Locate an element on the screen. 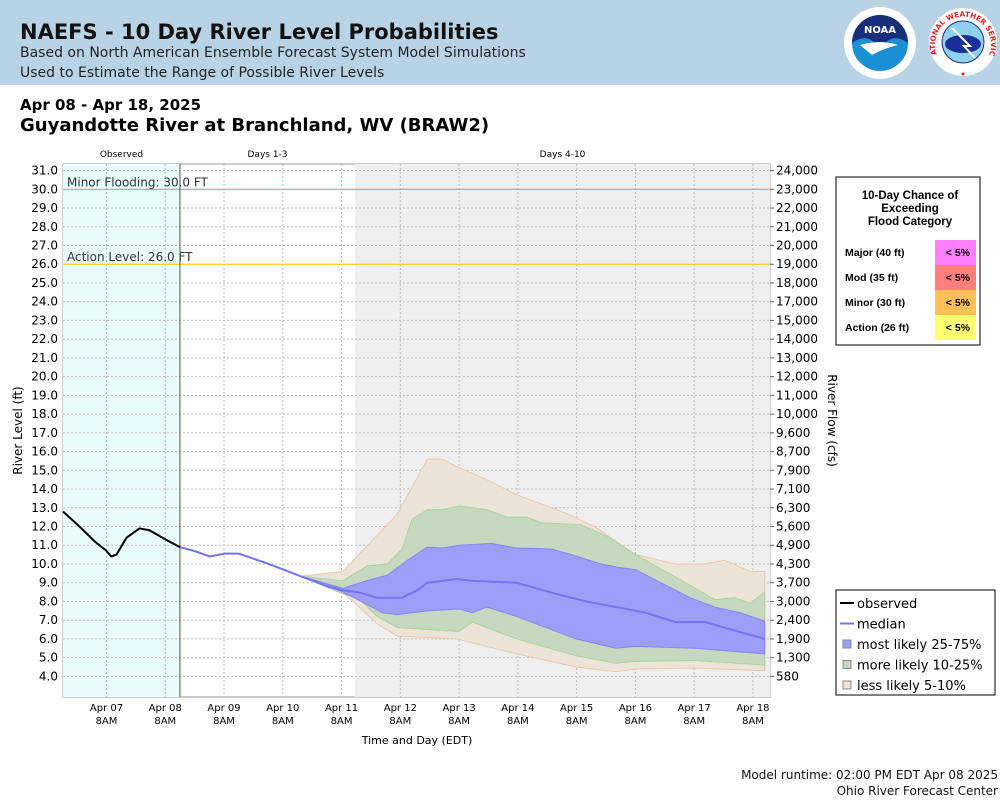 This screenshot has height=800, width=1000. y-tick-label: 11.0 is located at coordinates (44, 545).